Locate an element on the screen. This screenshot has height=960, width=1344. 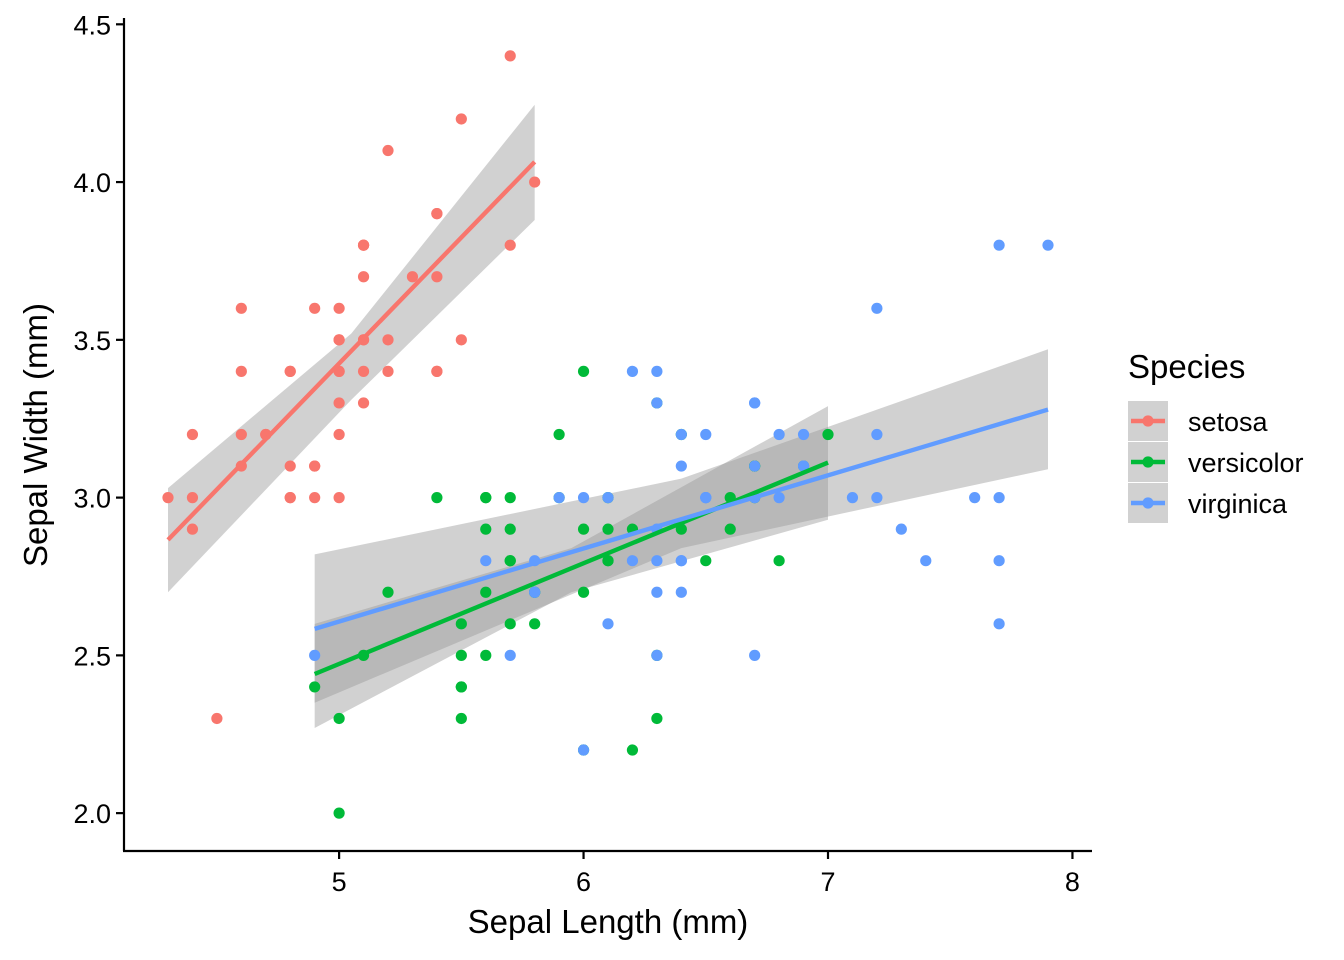
regression-line-virginica is located at coordinates (681, 519).